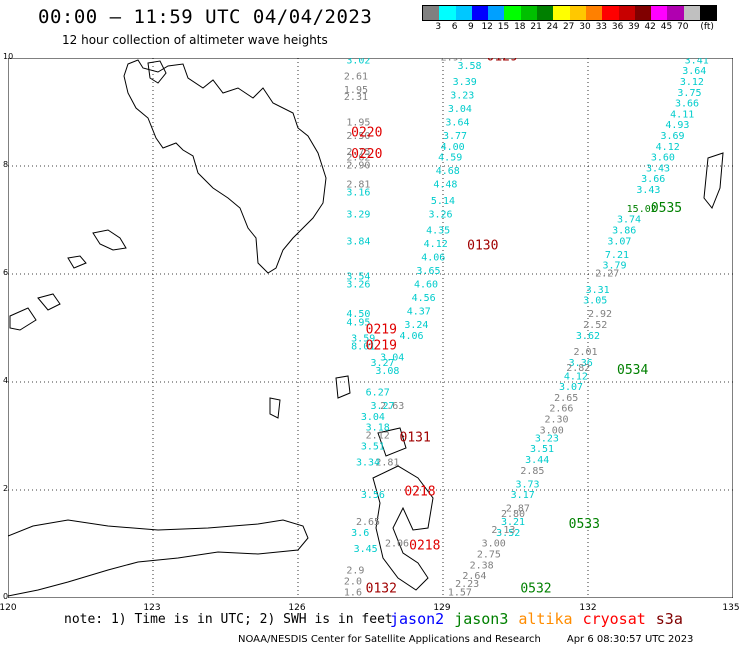 This screenshot has width=740, height=650. Describe the element at coordinates (275, 408) in the screenshot. I see `island-sangihe` at that location.